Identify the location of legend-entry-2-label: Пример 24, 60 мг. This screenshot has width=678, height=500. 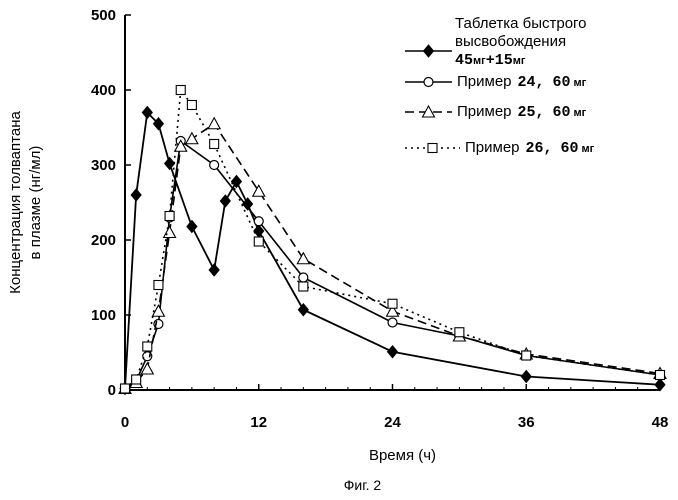
(522, 82).